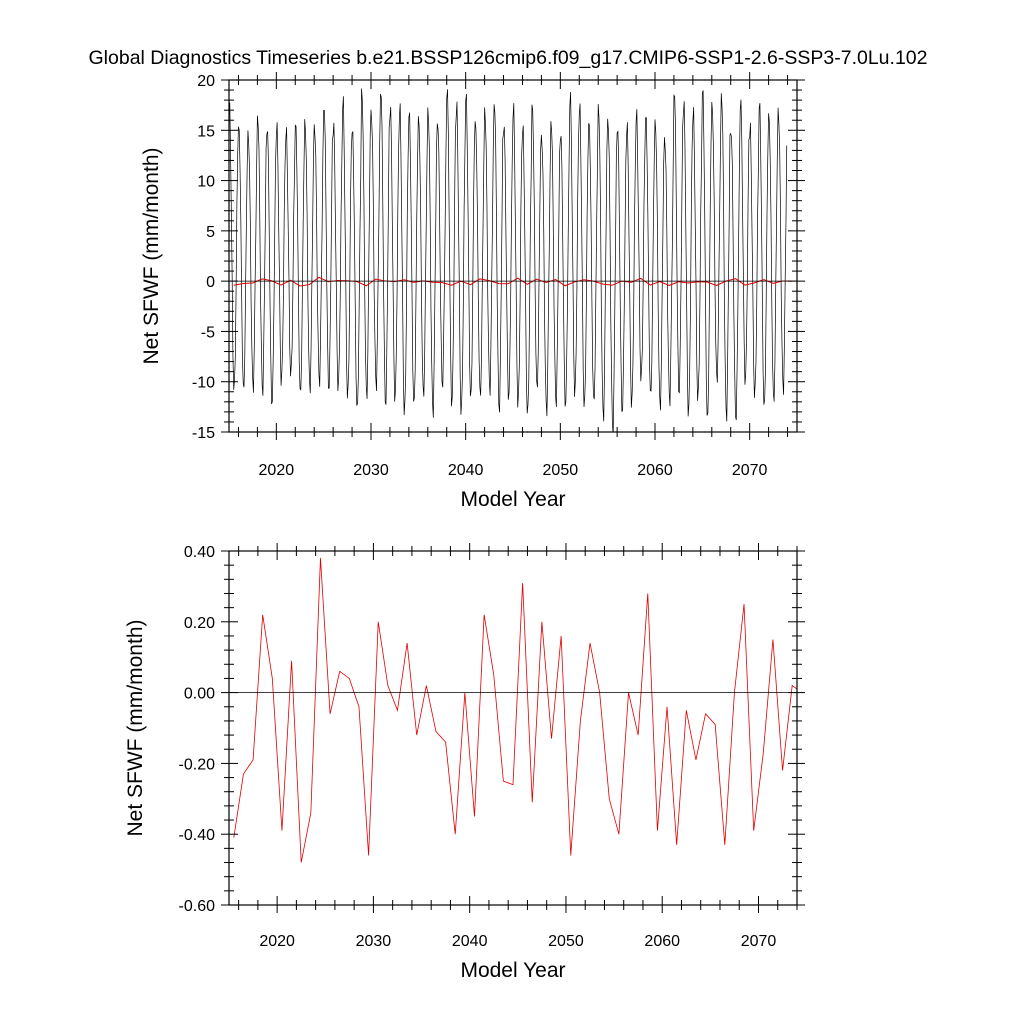 Image resolution: width=1024 pixels, height=1024 pixels. I want to click on y-tick-label: -0.60, so click(197, 906).